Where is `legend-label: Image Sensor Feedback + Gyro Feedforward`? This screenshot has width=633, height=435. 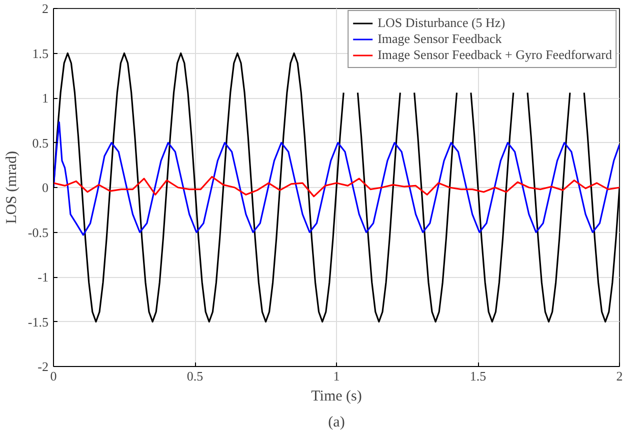
legend-label: Image Sensor Feedback + Gyro Feedforward is located at coordinates (495, 55).